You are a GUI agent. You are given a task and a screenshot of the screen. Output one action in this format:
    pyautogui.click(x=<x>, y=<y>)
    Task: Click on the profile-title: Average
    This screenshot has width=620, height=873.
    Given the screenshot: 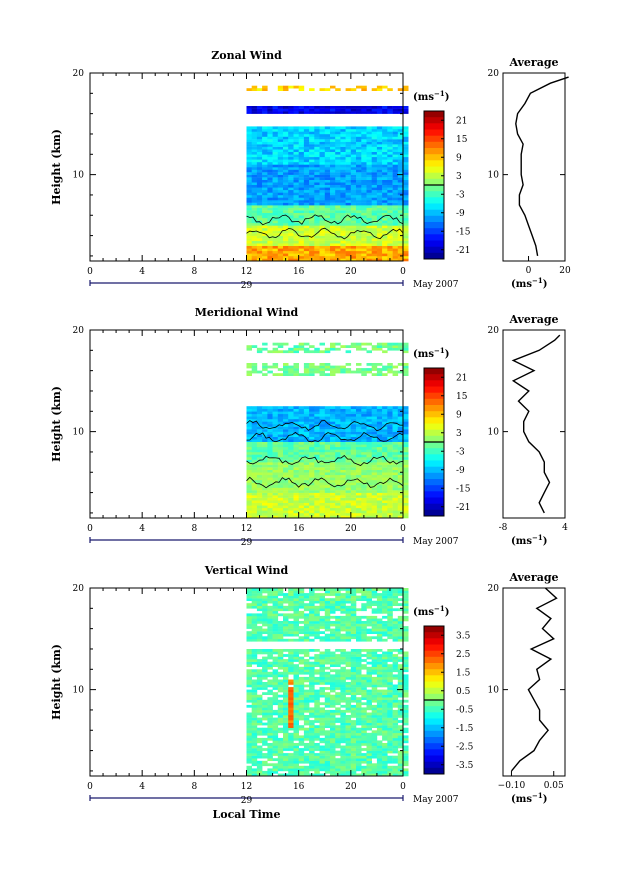 What is the action you would take?
    pyautogui.click(x=533, y=62)
    